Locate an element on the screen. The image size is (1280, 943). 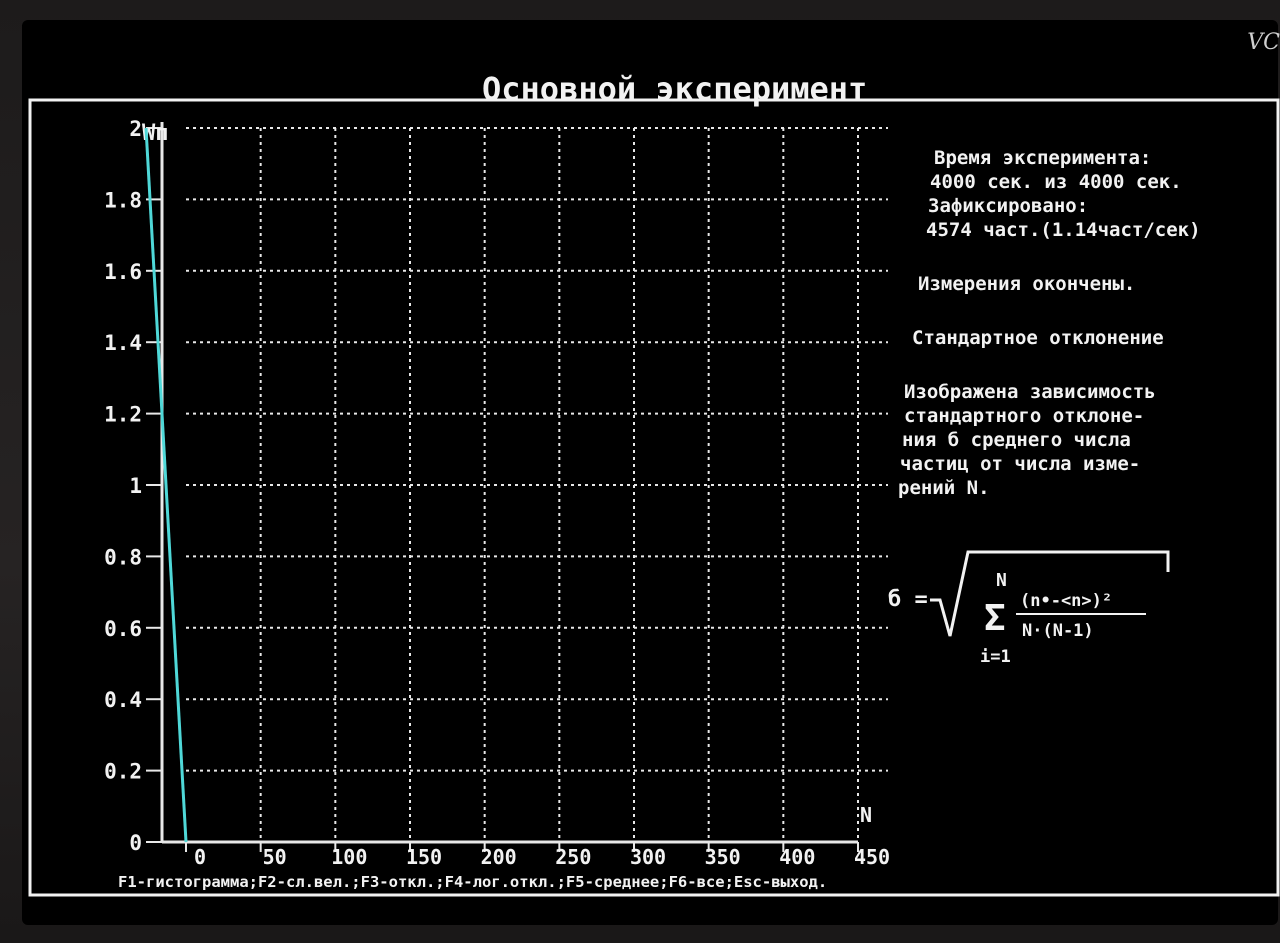
sqrt-sign is located at coordinates (1050, 593).